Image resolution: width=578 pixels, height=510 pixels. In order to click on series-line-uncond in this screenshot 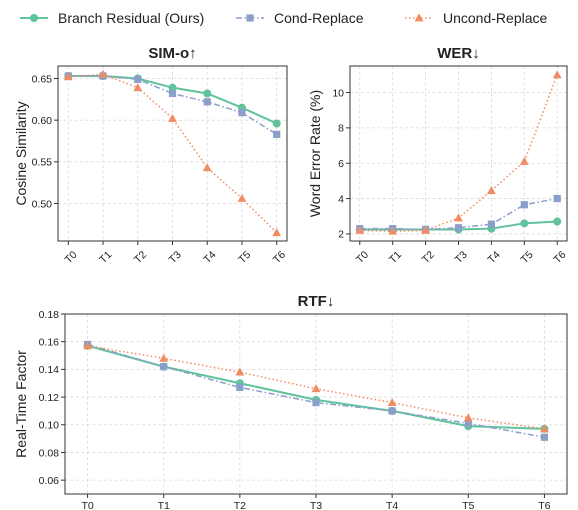, I will do `click(173, 153)`.